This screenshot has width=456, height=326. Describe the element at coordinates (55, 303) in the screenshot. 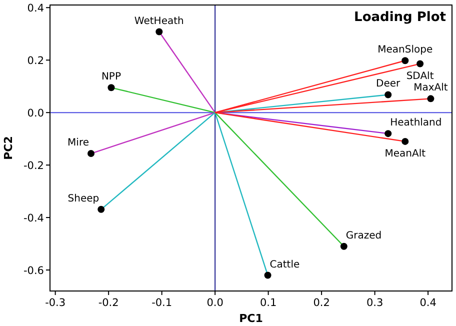

I see `x-tick-label: -0.3` at that location.